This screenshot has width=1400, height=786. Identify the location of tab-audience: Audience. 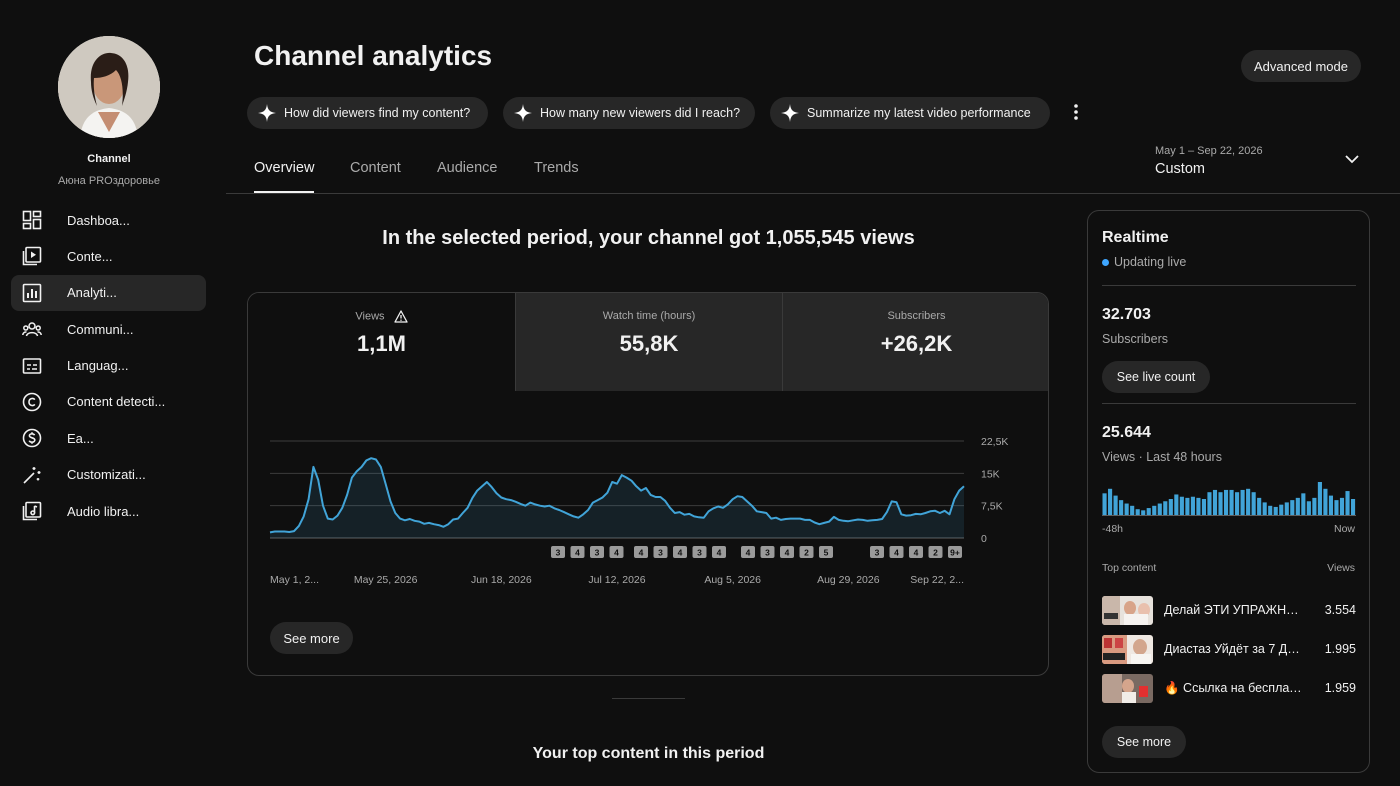
(467, 168).